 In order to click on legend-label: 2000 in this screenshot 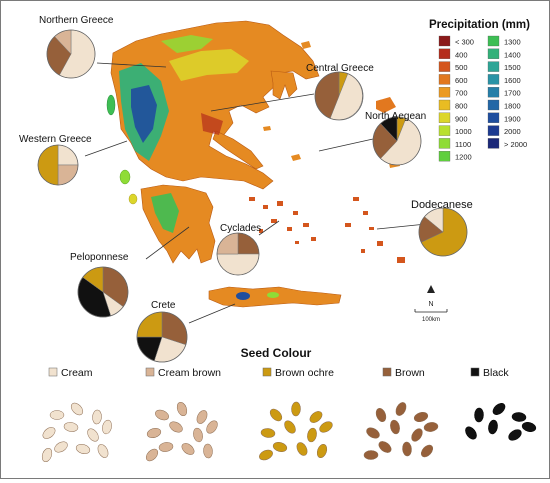, I will do `click(512, 131)`.